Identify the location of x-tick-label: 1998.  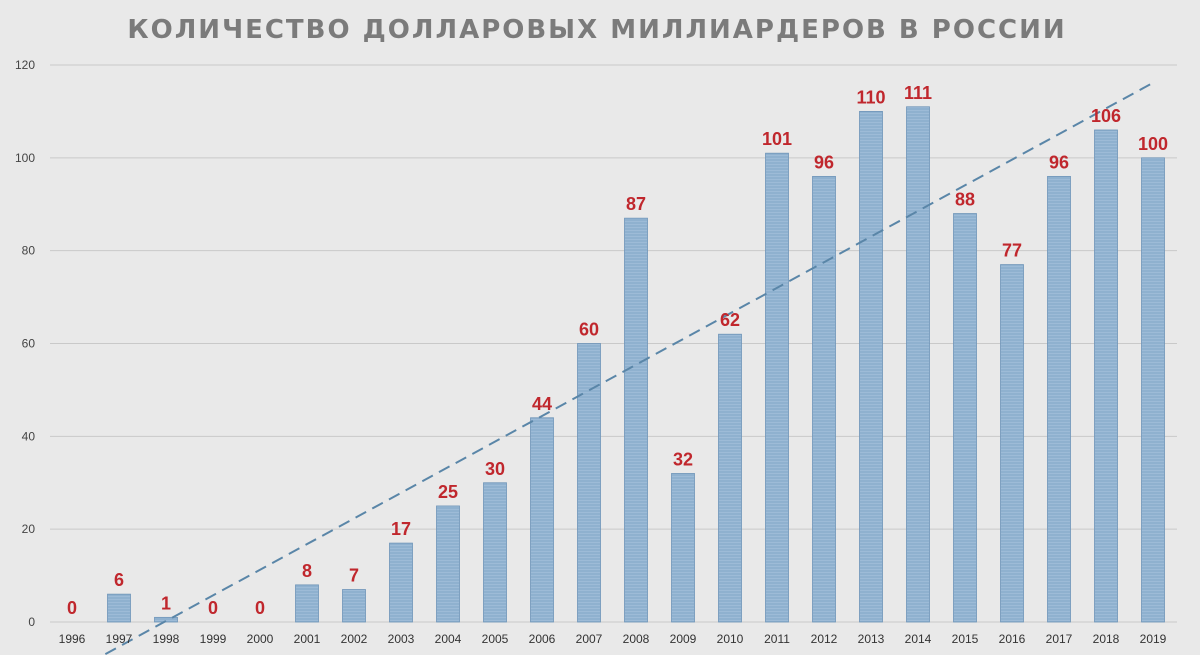
(166, 639).